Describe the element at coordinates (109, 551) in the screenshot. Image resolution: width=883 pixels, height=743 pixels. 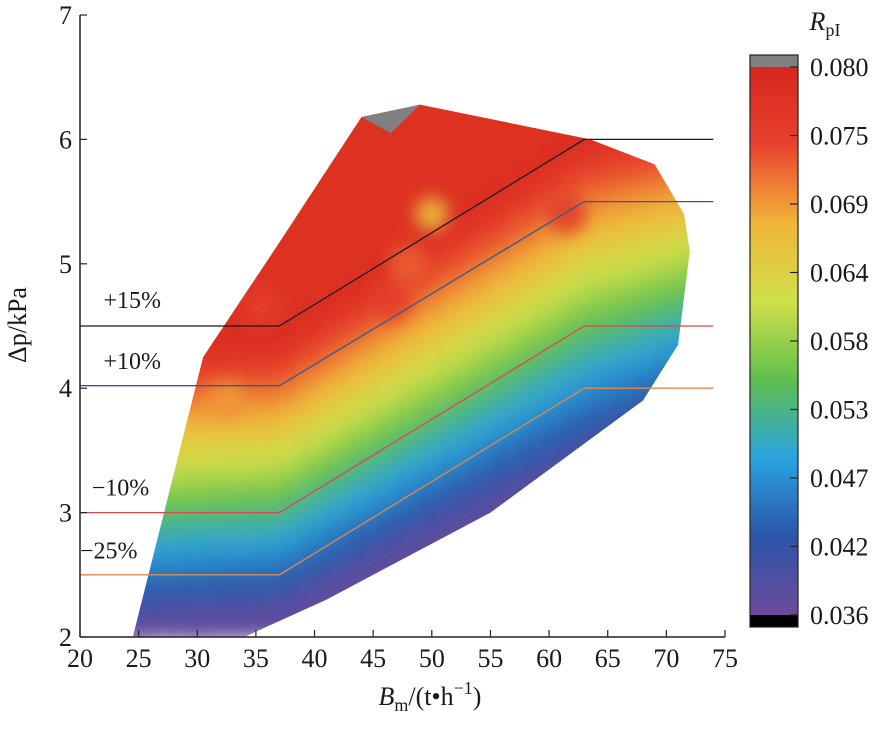
I see `curve-label: −25%` at that location.